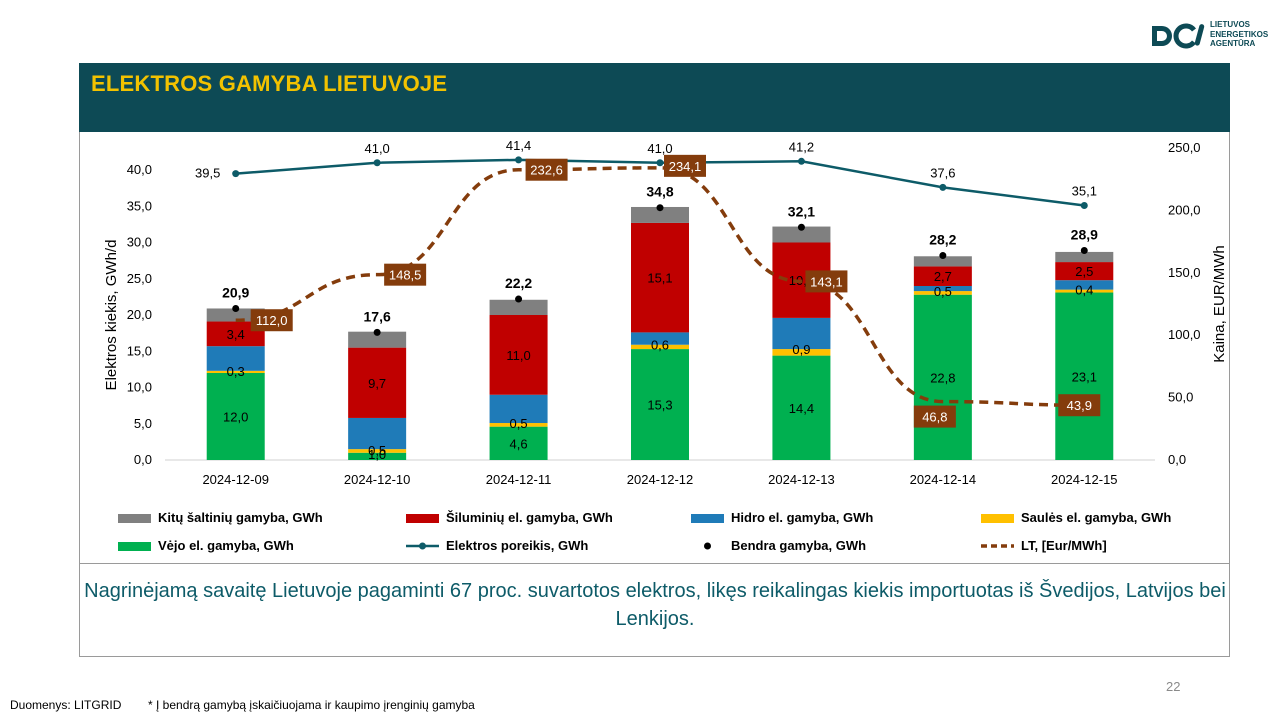  I want to click on demand-data-label: 35,1, so click(1084, 191).